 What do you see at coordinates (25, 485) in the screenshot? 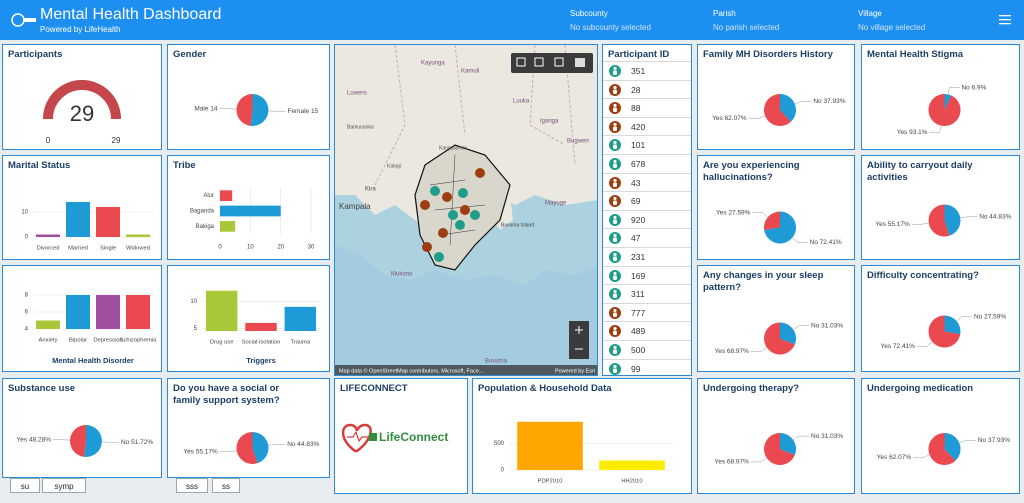
I see `tab: su` at bounding box center [25, 485].